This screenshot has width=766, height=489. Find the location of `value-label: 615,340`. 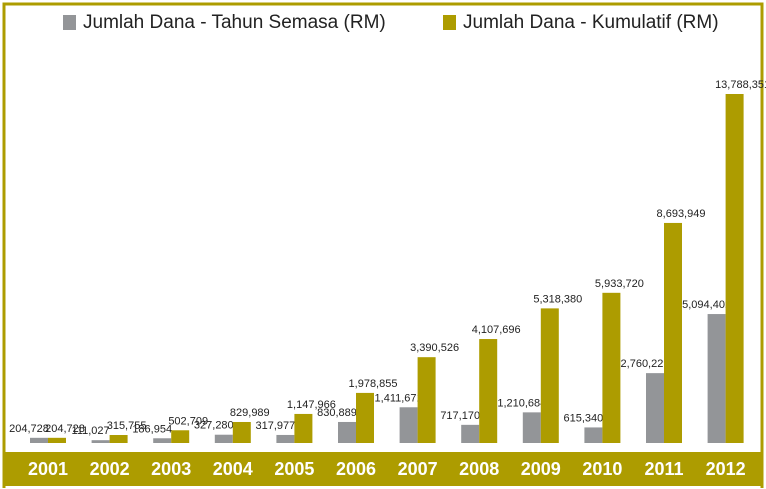

value-label: 615,340 is located at coordinates (584, 418).